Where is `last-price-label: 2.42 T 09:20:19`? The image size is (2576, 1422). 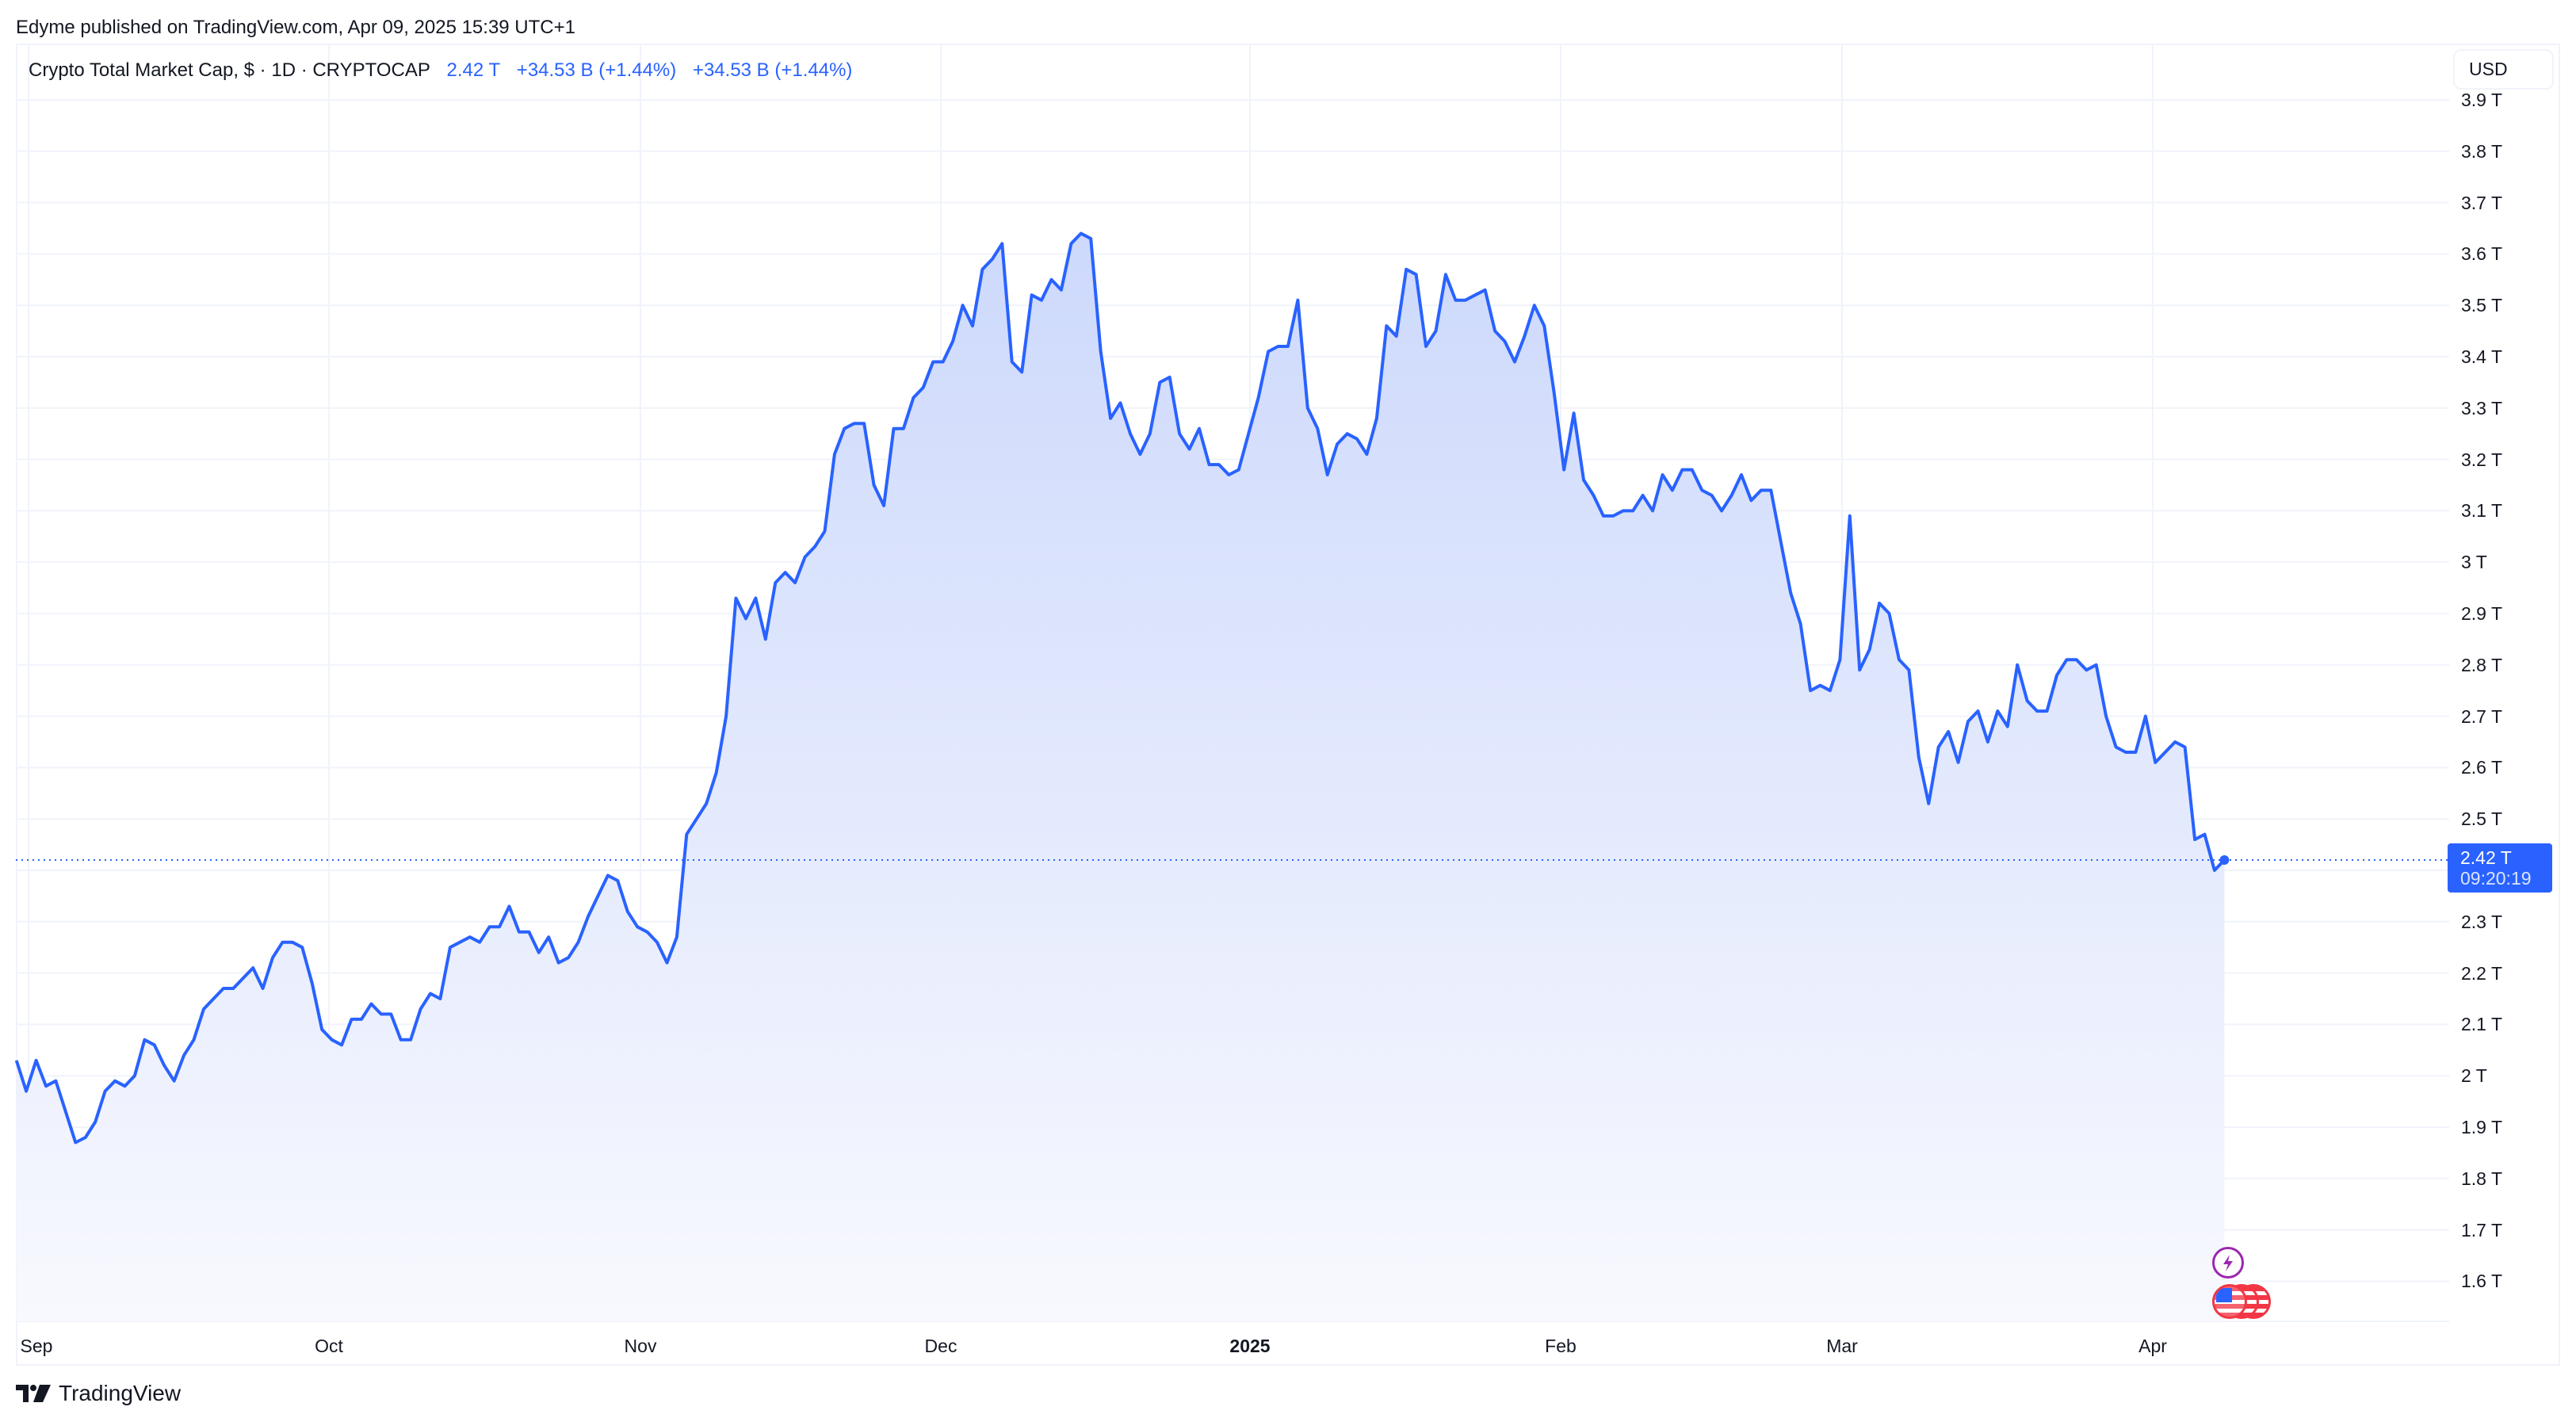 last-price-label: 2.42 T 09:20:19 is located at coordinates (2500, 868).